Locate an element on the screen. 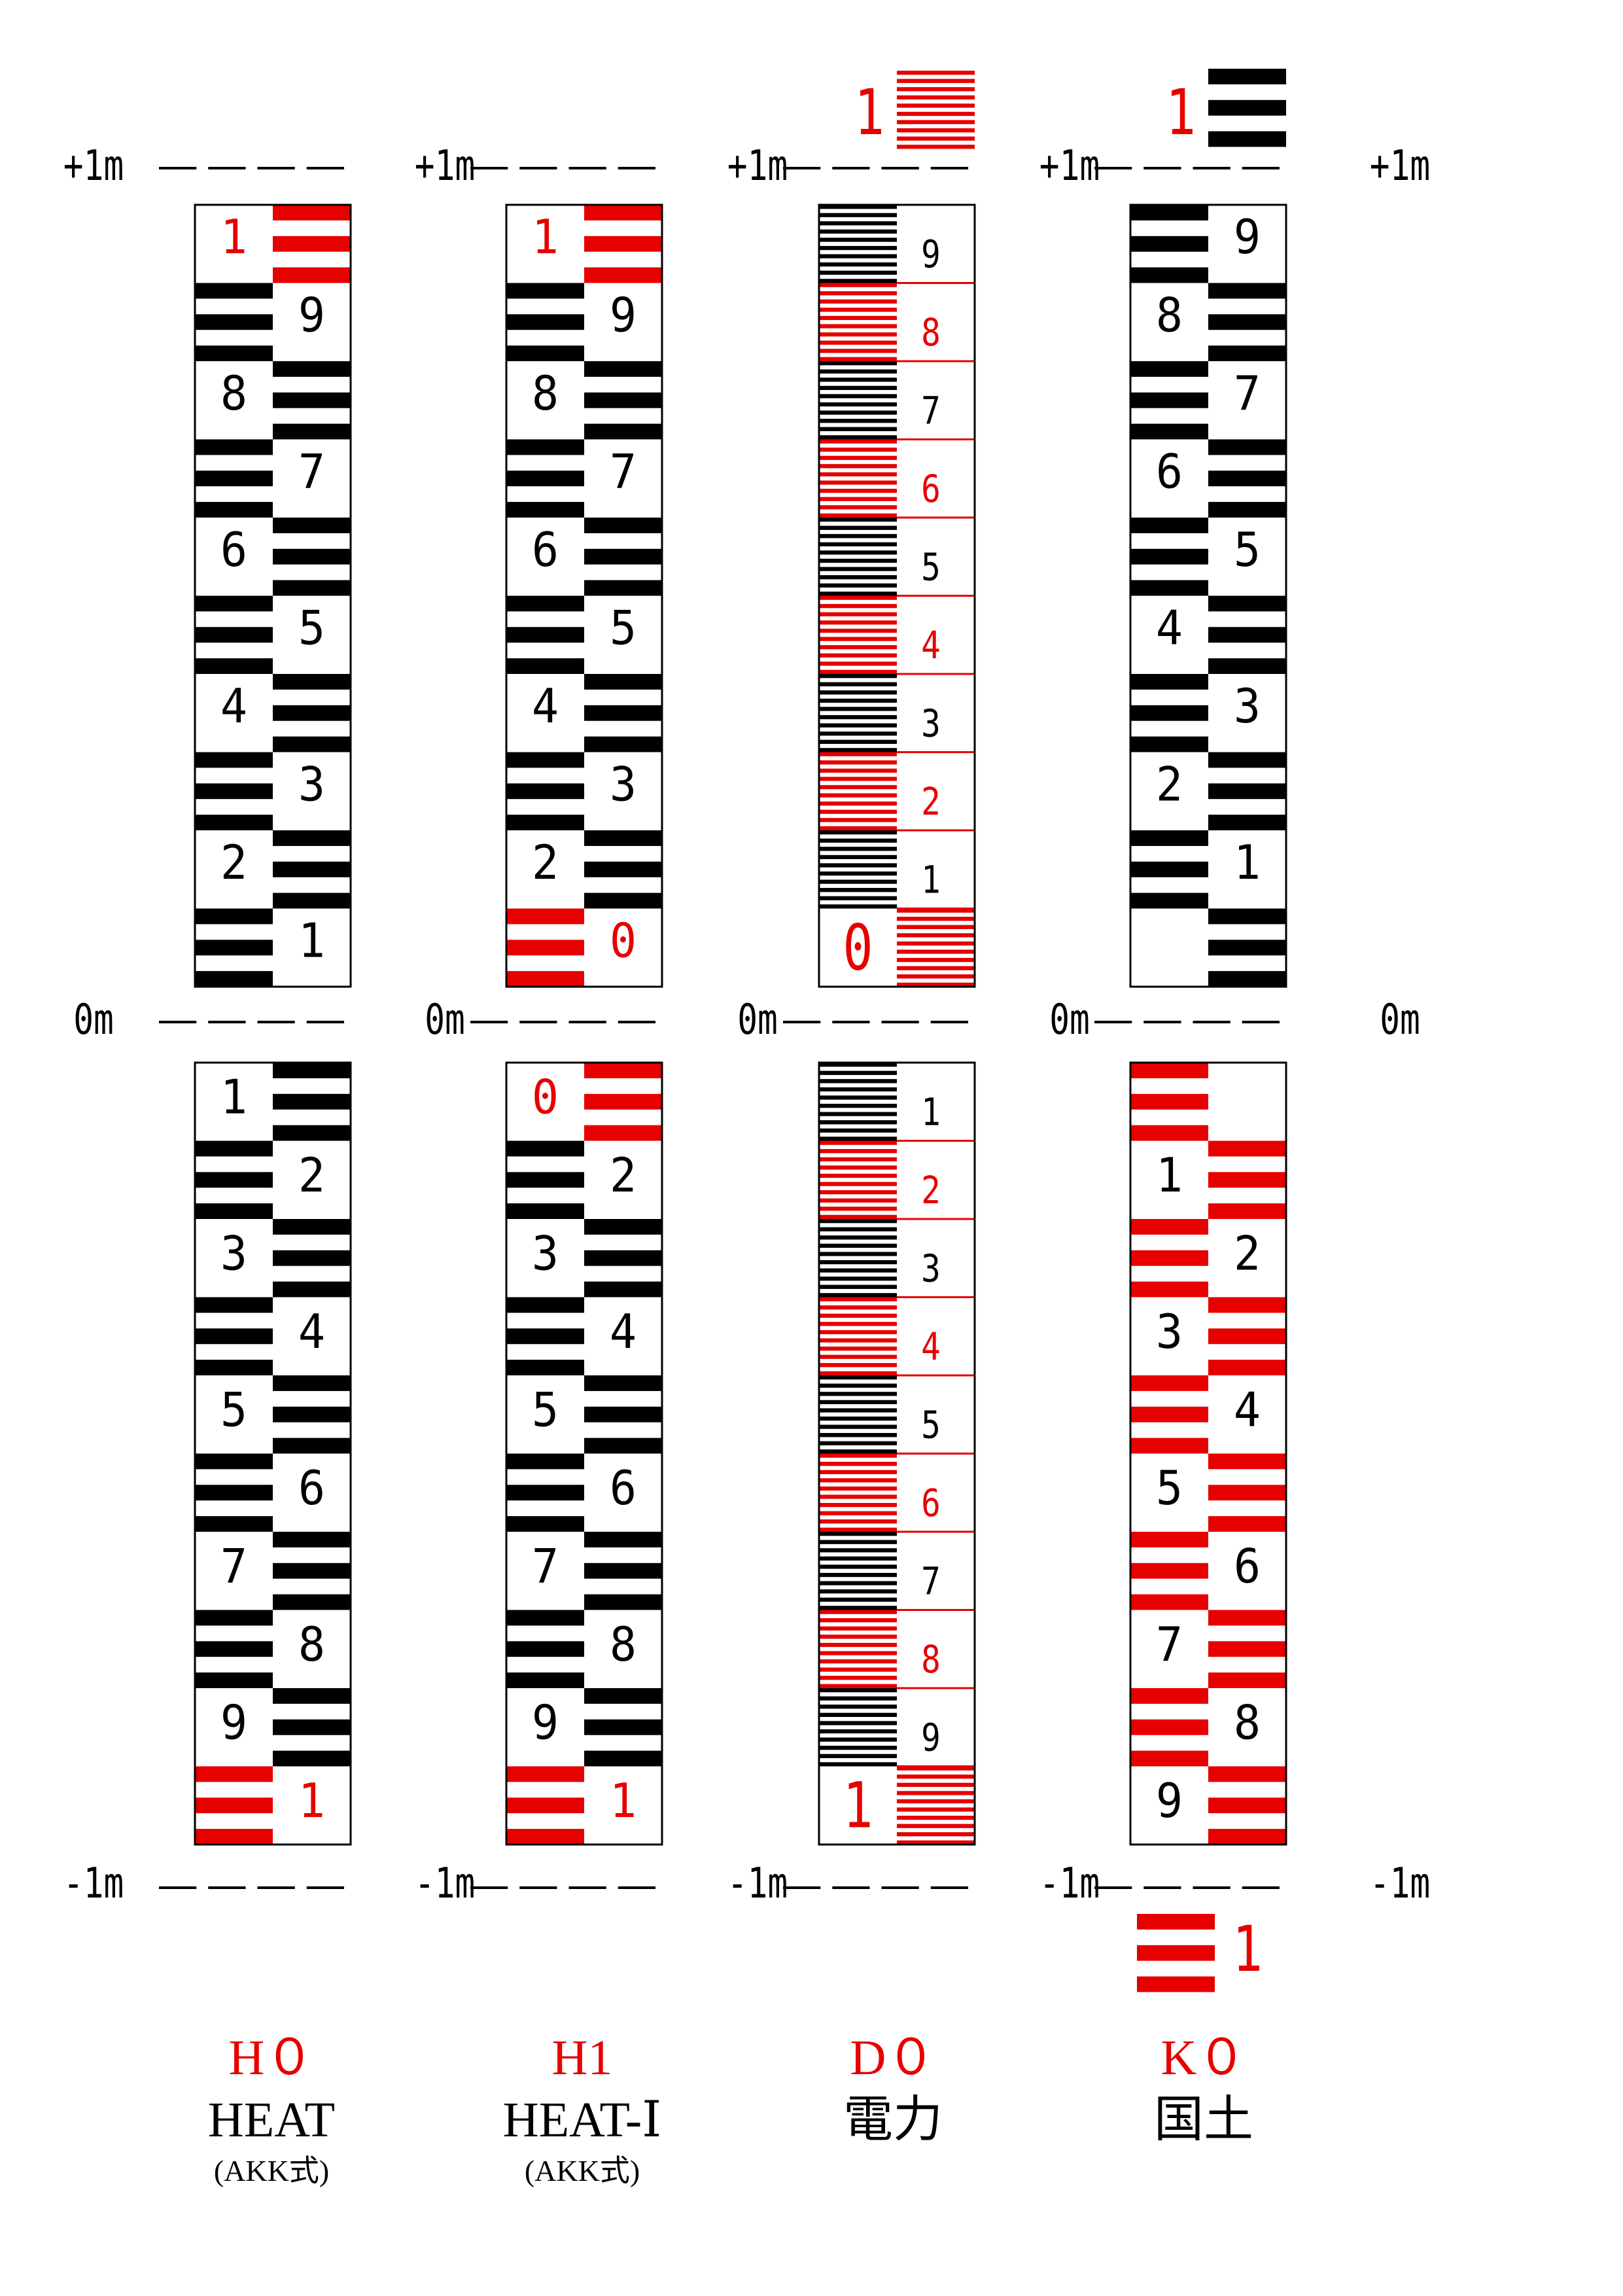  level-label-zero: 0m is located at coordinates (758, 1019).